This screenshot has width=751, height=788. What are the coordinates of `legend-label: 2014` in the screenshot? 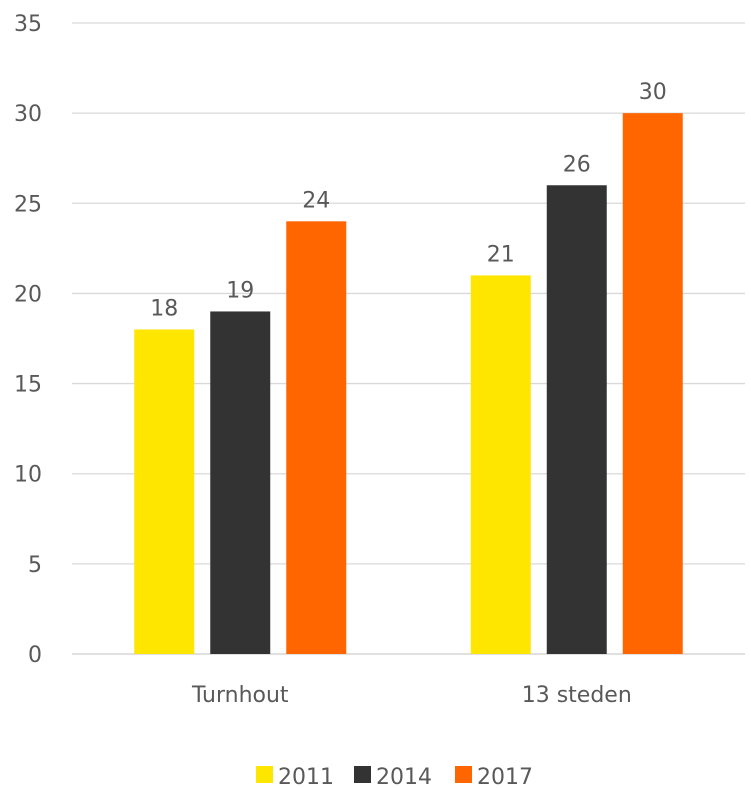 It's located at (404, 776).